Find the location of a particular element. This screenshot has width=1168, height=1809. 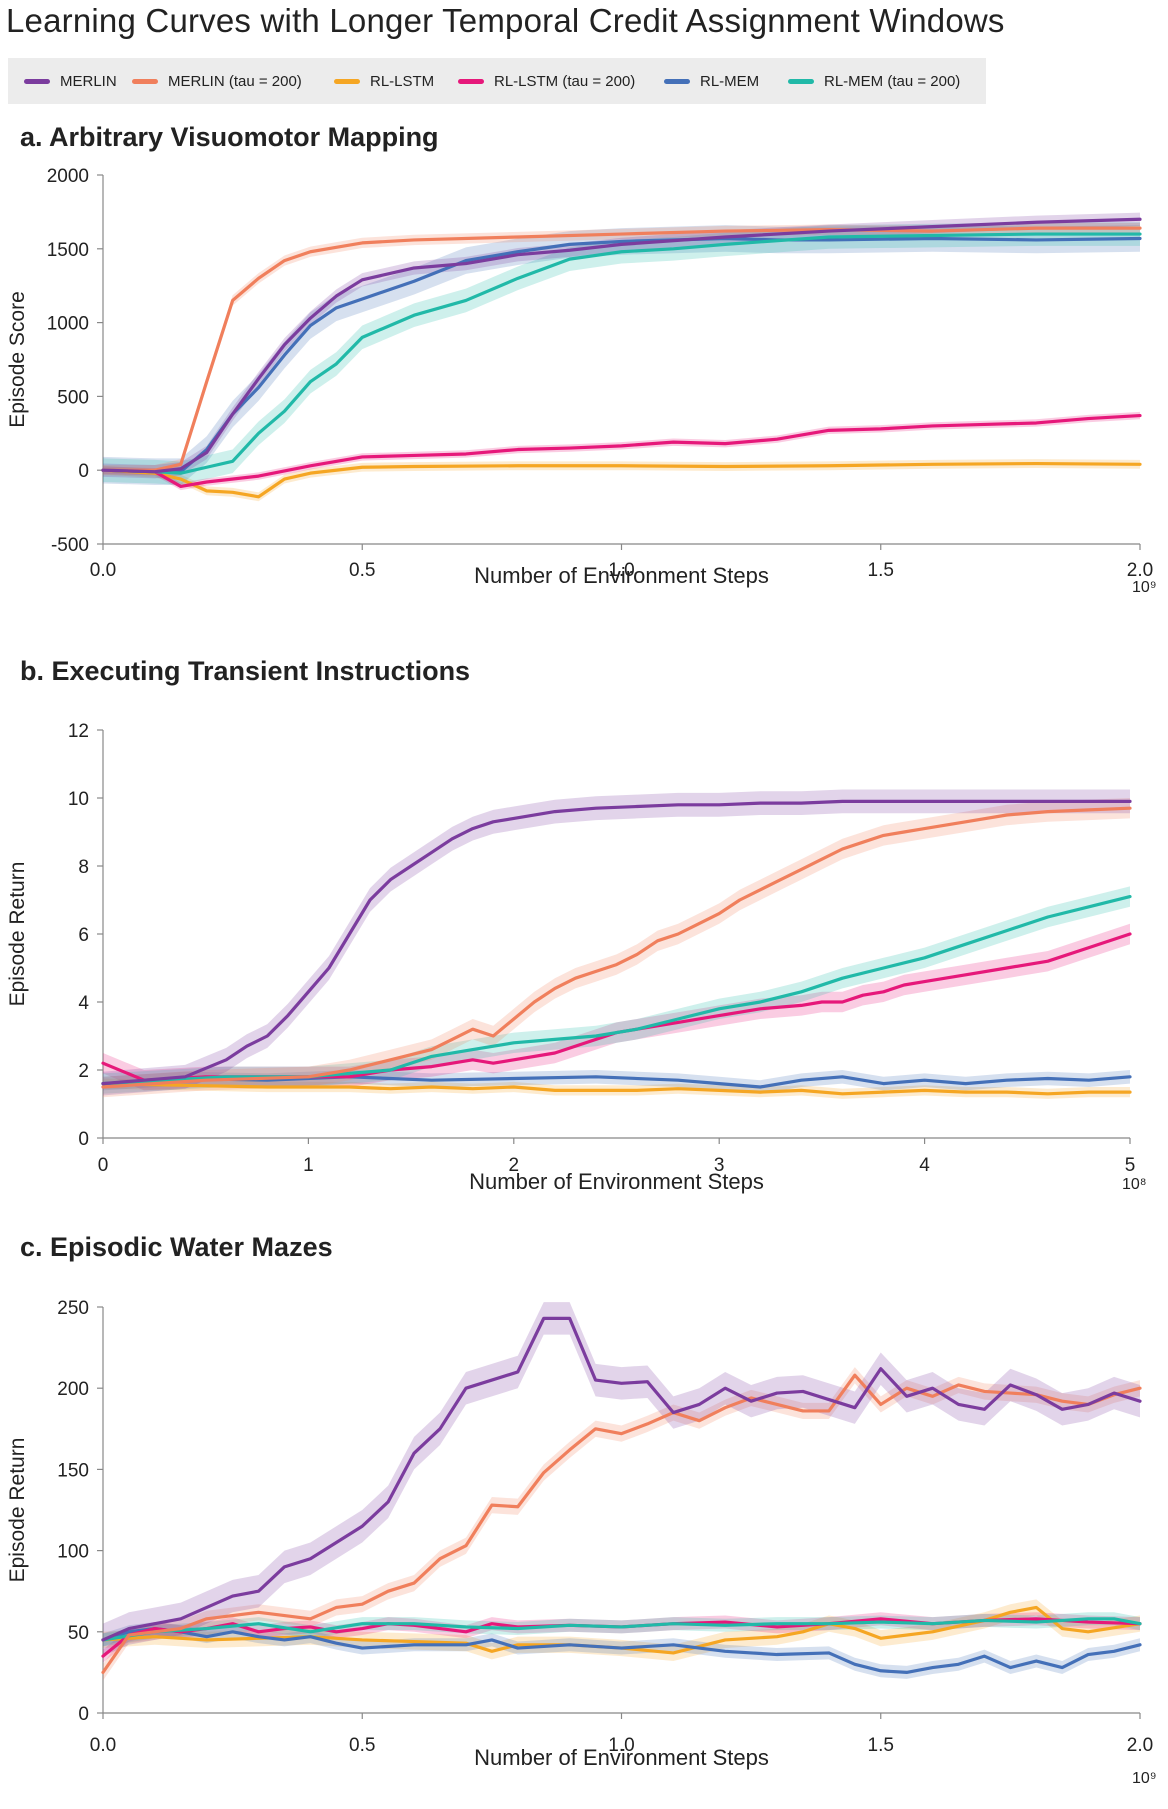

y-tick-label: 1500 is located at coordinates (68, 250).